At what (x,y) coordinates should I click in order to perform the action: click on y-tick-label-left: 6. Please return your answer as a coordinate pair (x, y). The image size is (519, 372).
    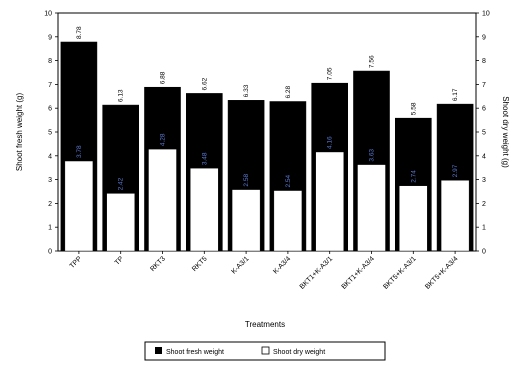
    Looking at the image, I should click on (50, 109).